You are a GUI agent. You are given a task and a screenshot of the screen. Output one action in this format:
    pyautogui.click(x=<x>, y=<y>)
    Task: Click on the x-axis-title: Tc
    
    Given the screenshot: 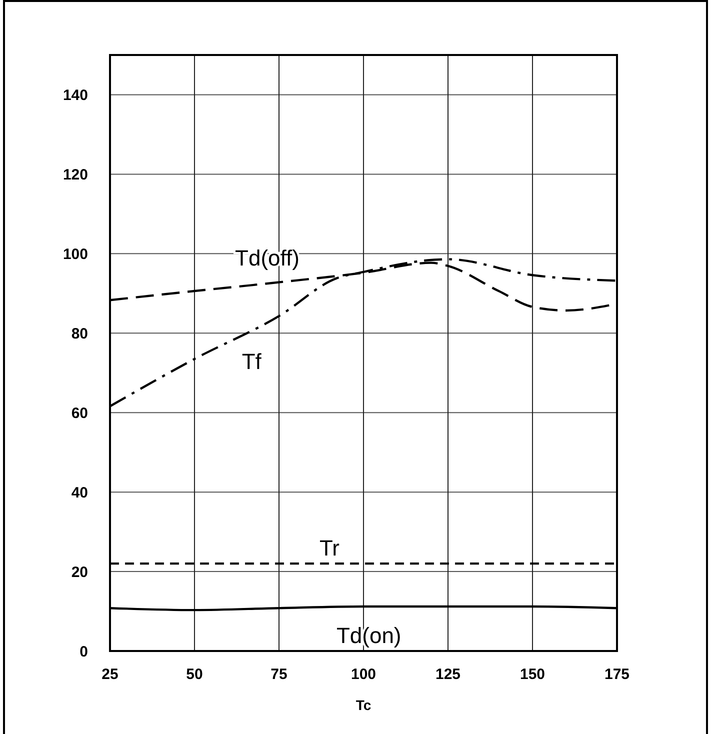 What is the action you would take?
    pyautogui.click(x=364, y=705)
    